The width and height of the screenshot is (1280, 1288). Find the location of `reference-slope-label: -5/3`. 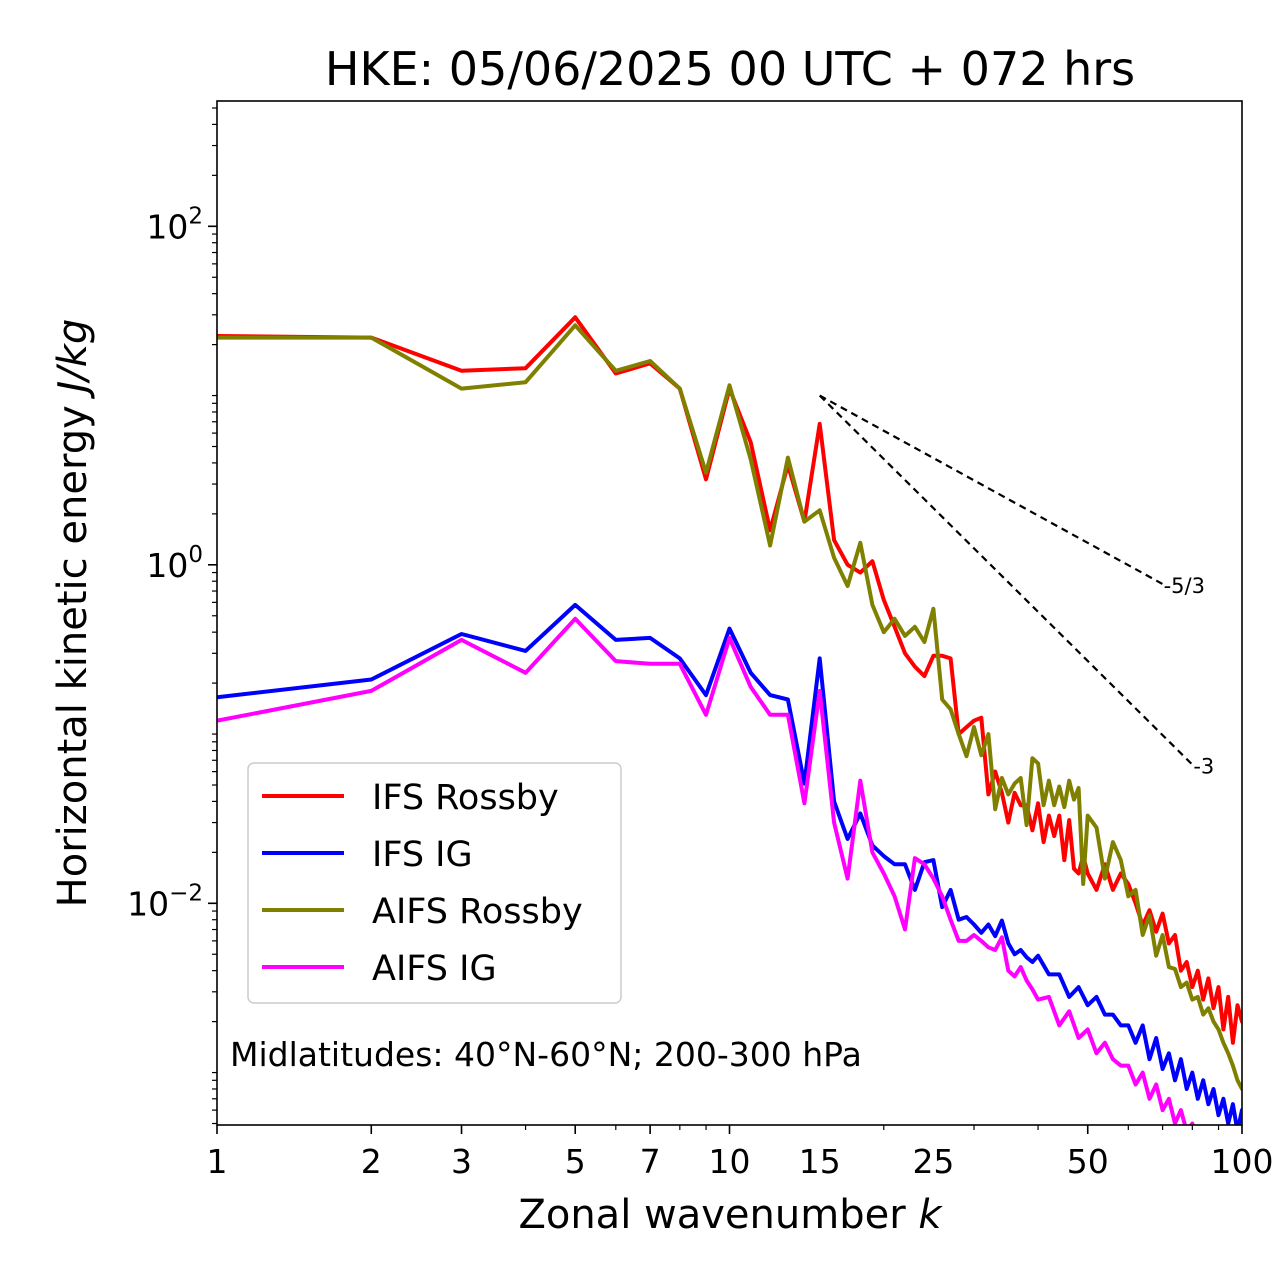

reference-slope-label: -5/3 is located at coordinates (1184, 586).